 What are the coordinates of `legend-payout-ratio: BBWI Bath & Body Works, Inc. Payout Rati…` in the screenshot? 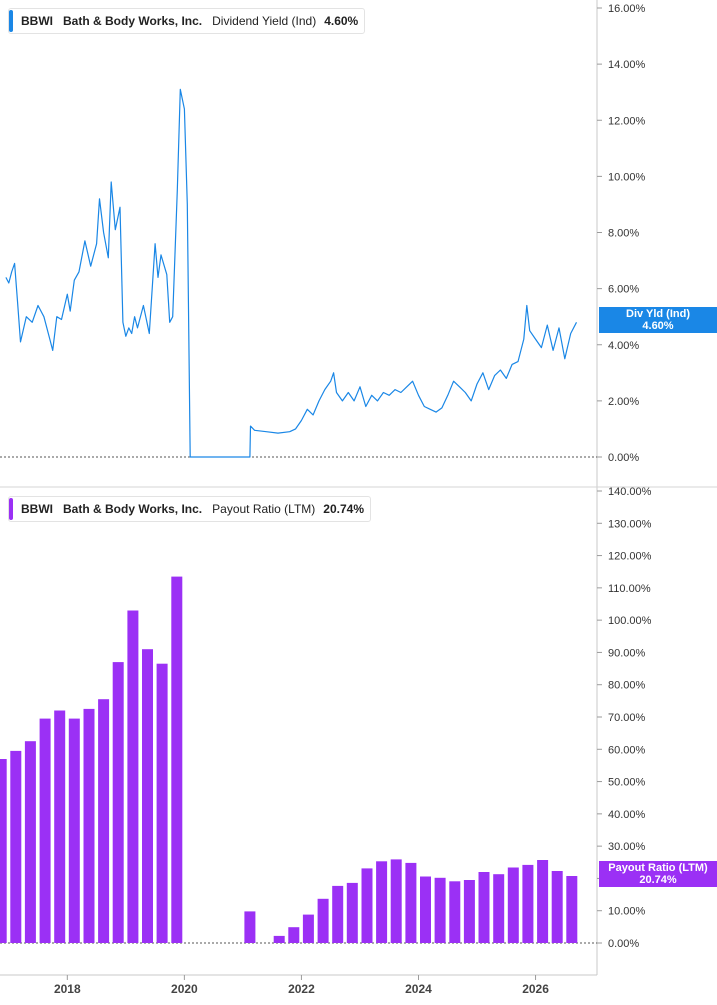 It's located at (189, 509).